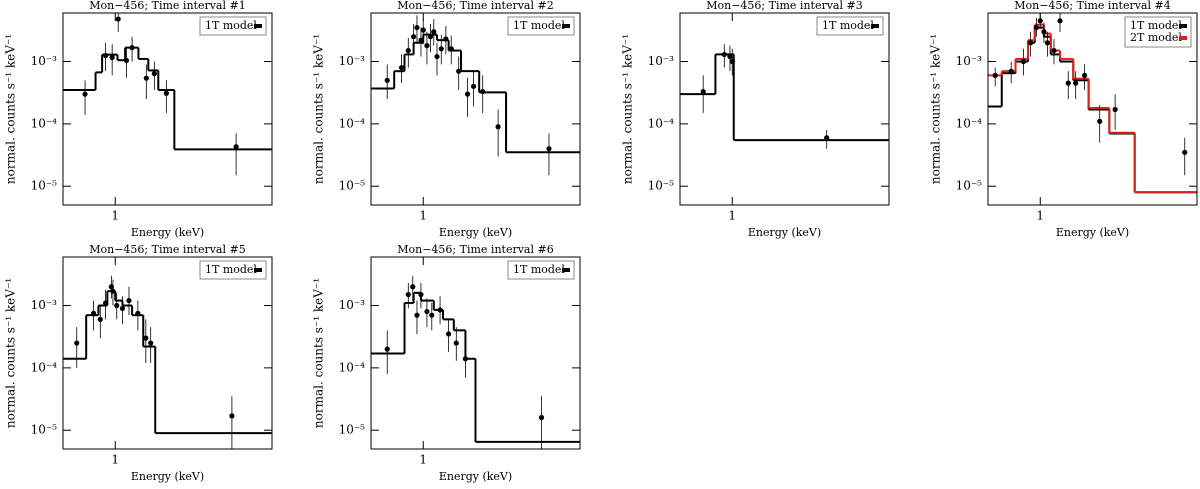 This screenshot has width=1200, height=489. I want to click on panel-title: Mon−456; Time interval #1, so click(167, 6).